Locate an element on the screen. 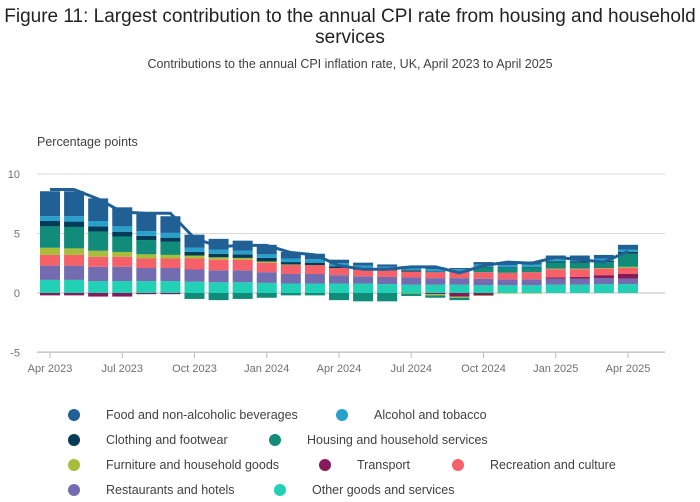  x-tick-label: Apr 2023 is located at coordinates (50, 369).